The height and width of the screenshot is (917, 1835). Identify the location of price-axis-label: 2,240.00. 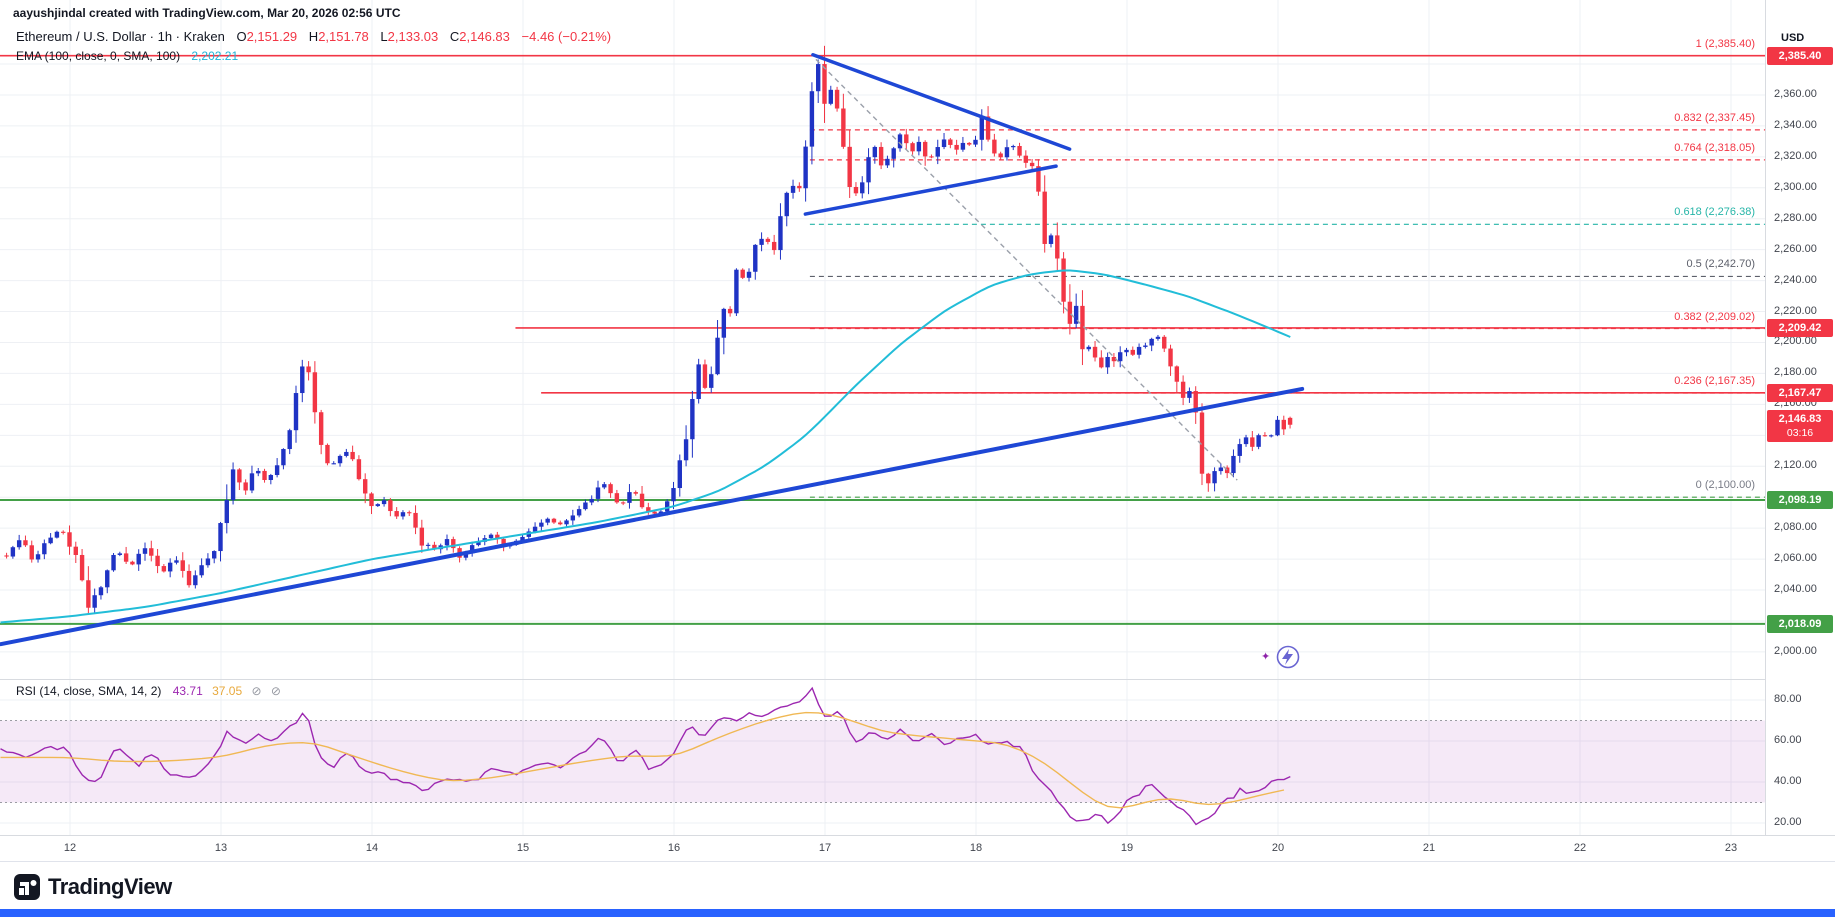
(1795, 279).